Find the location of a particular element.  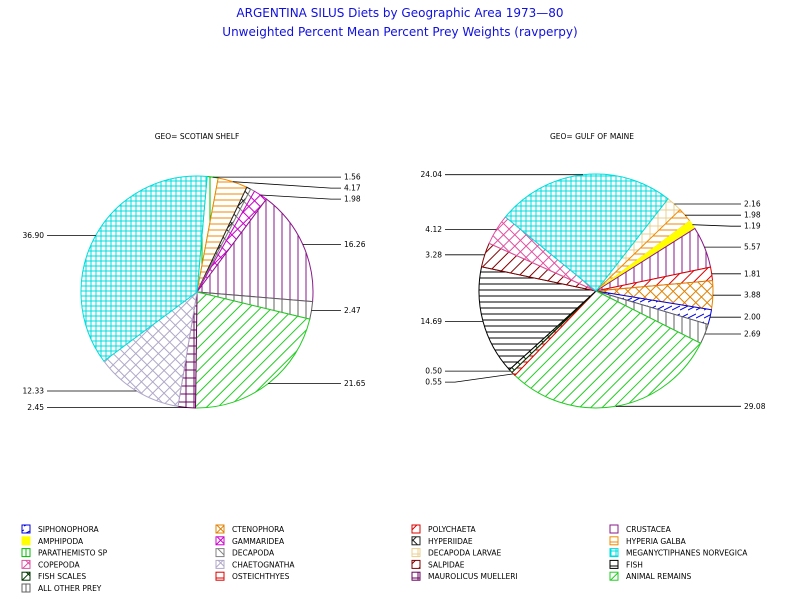

legend-label: PARATHEMISTO SP is located at coordinates (73, 553).